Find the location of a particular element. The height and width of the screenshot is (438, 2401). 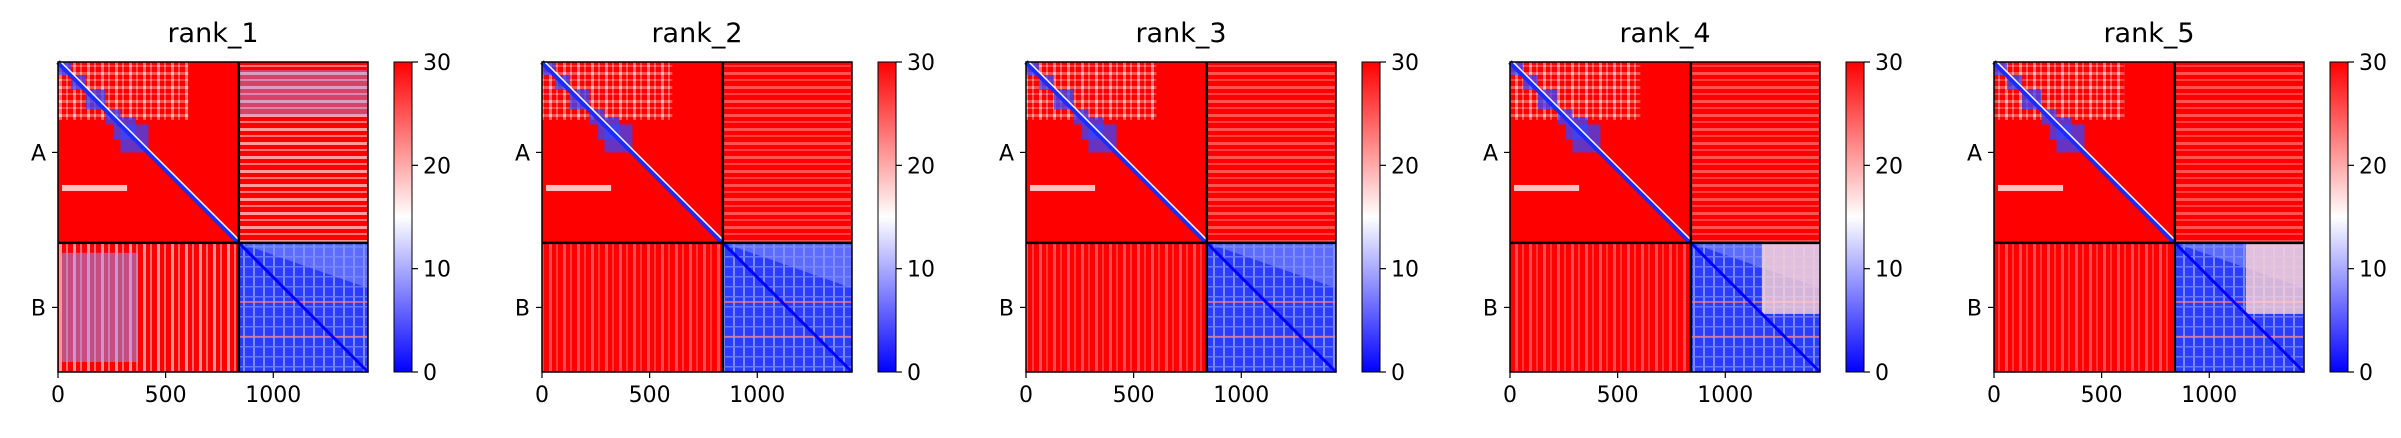

panel-title: rank_3 is located at coordinates (1180, 33).